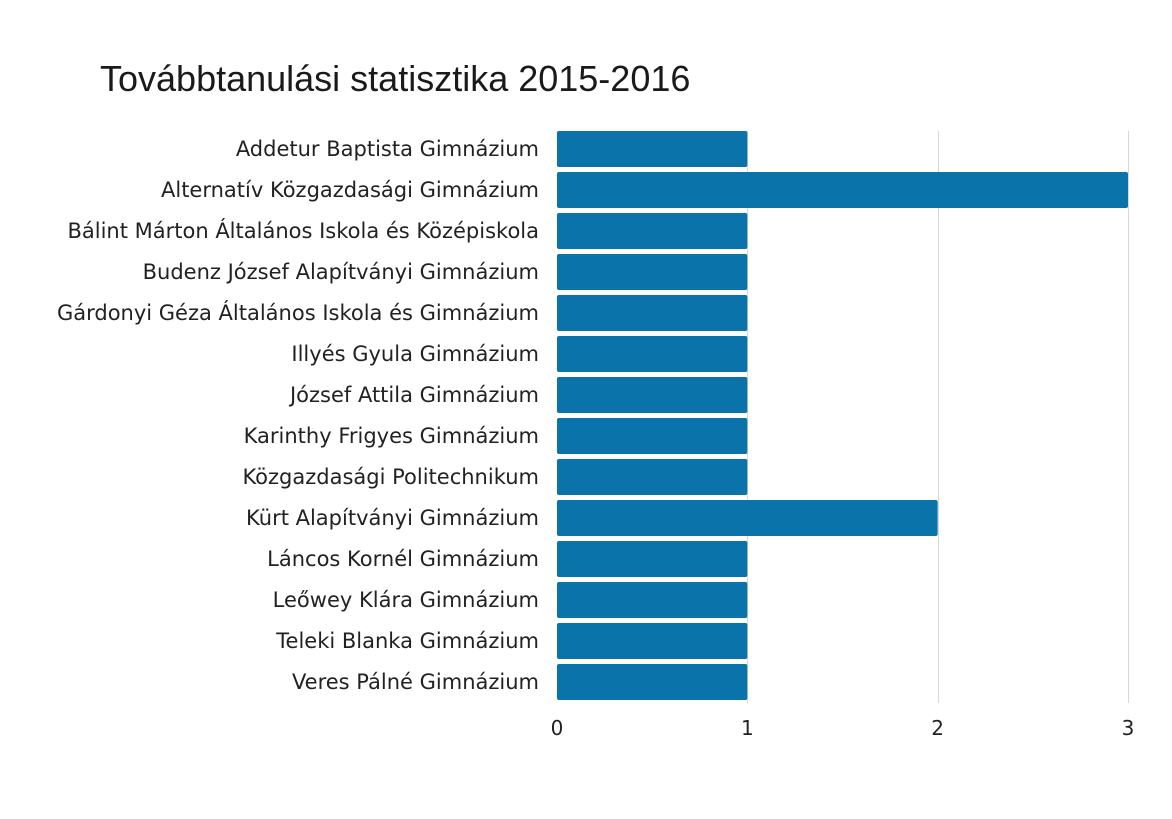 This screenshot has height=819, width=1172. I want to click on x-tick-label: 1, so click(747, 728).